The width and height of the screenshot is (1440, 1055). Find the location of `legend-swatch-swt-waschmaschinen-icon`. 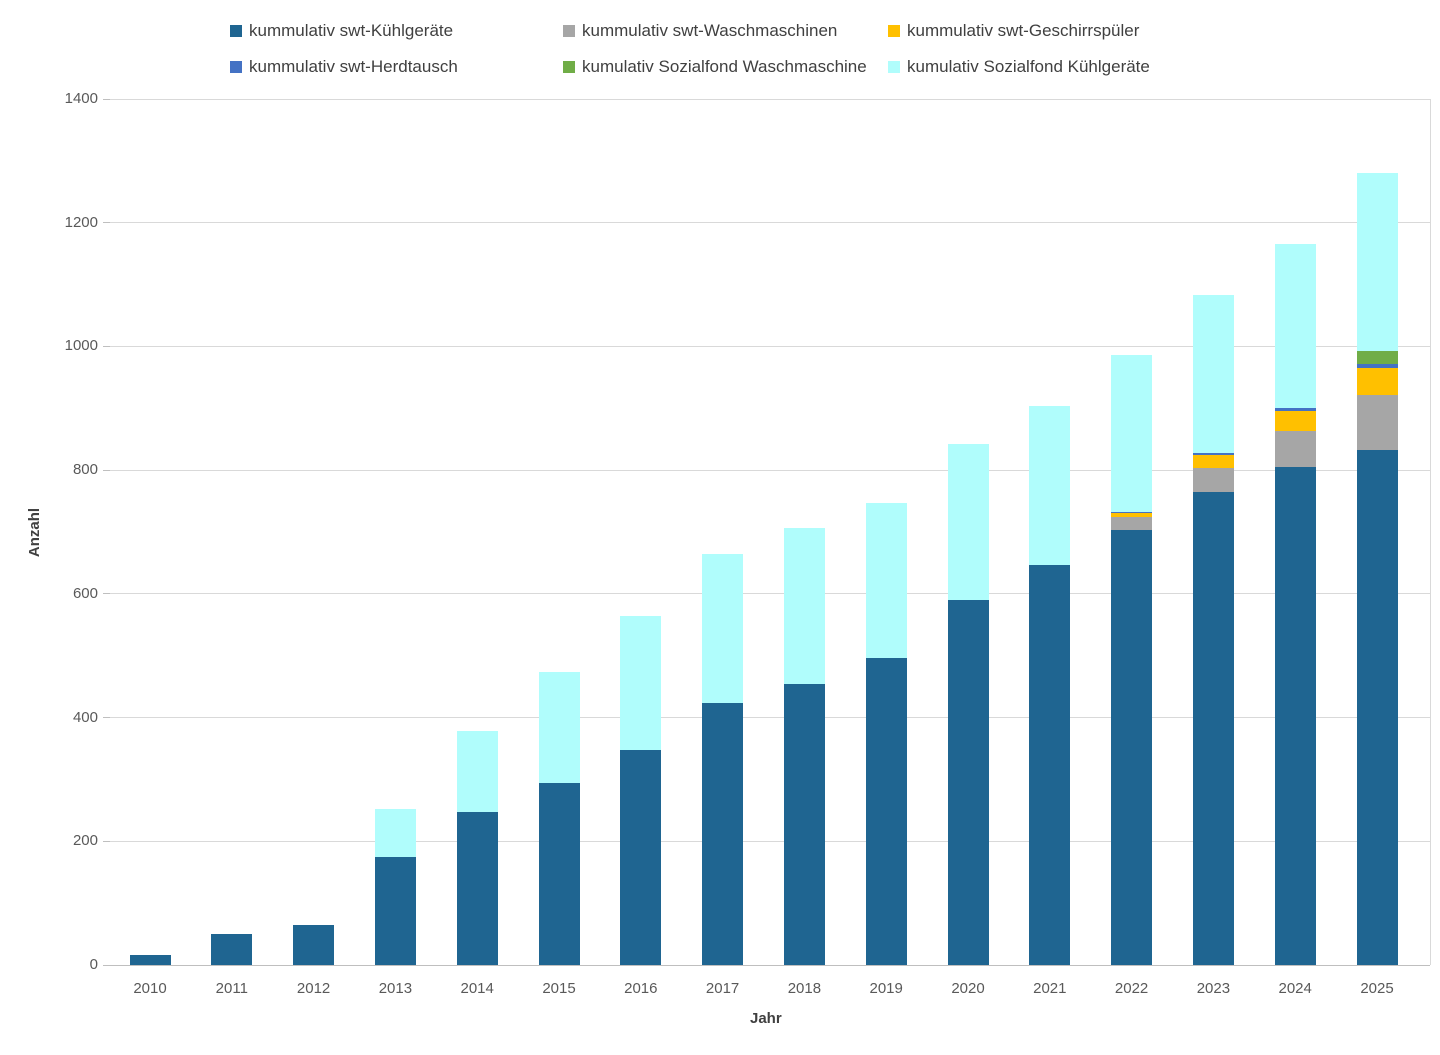

legend-swatch-swt-waschmaschinen-icon is located at coordinates (569, 31).